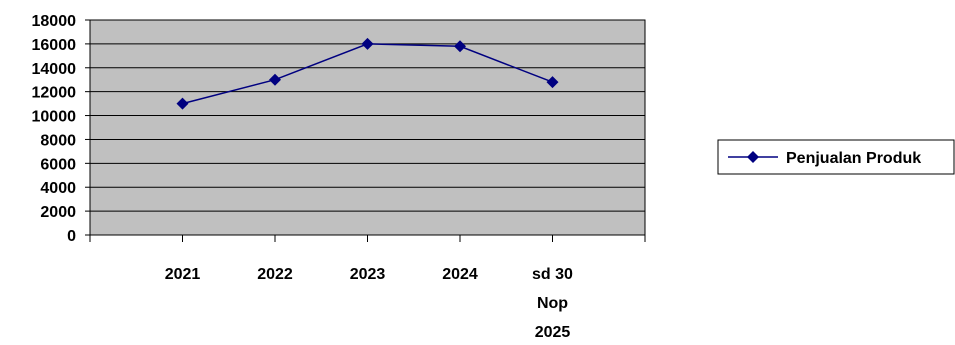 The image size is (955, 345). I want to click on x-tick-label: 2024, so click(460, 274).